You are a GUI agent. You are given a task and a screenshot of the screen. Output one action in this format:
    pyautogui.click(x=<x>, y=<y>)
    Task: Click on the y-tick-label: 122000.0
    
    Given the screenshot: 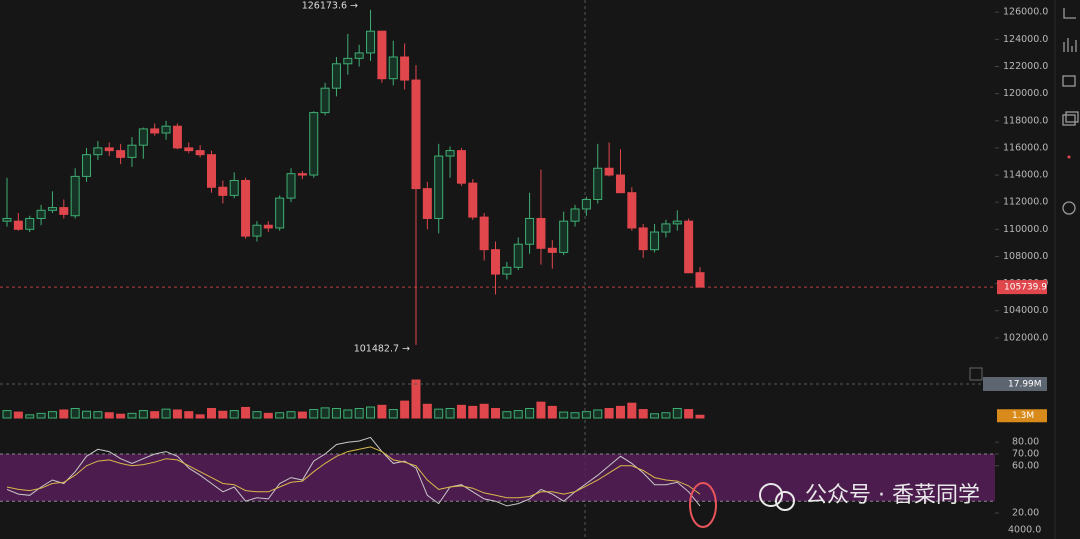 What is the action you would take?
    pyautogui.click(x=1025, y=66)
    